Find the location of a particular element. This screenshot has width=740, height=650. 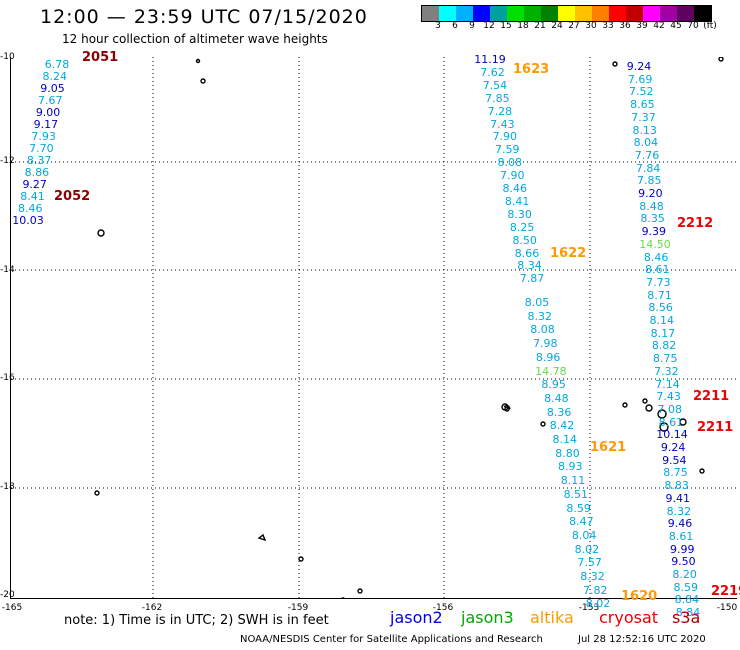

pass-label: 1620 is located at coordinates (639, 596).